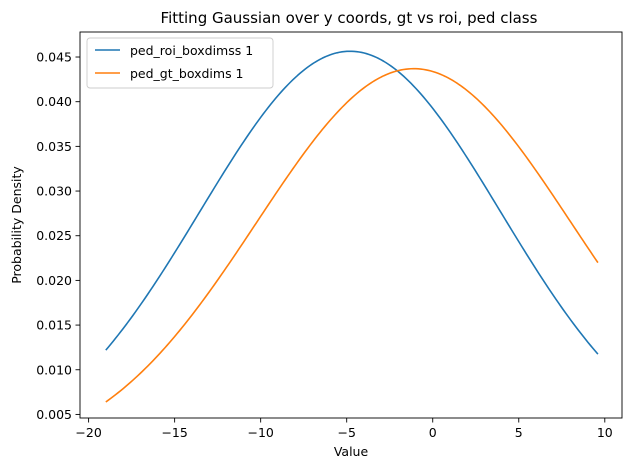 This screenshot has height=470, width=630. Describe the element at coordinates (191, 50) in the screenshot. I see `legend-label-roi: ped_roi_boxdimss 1` at that location.